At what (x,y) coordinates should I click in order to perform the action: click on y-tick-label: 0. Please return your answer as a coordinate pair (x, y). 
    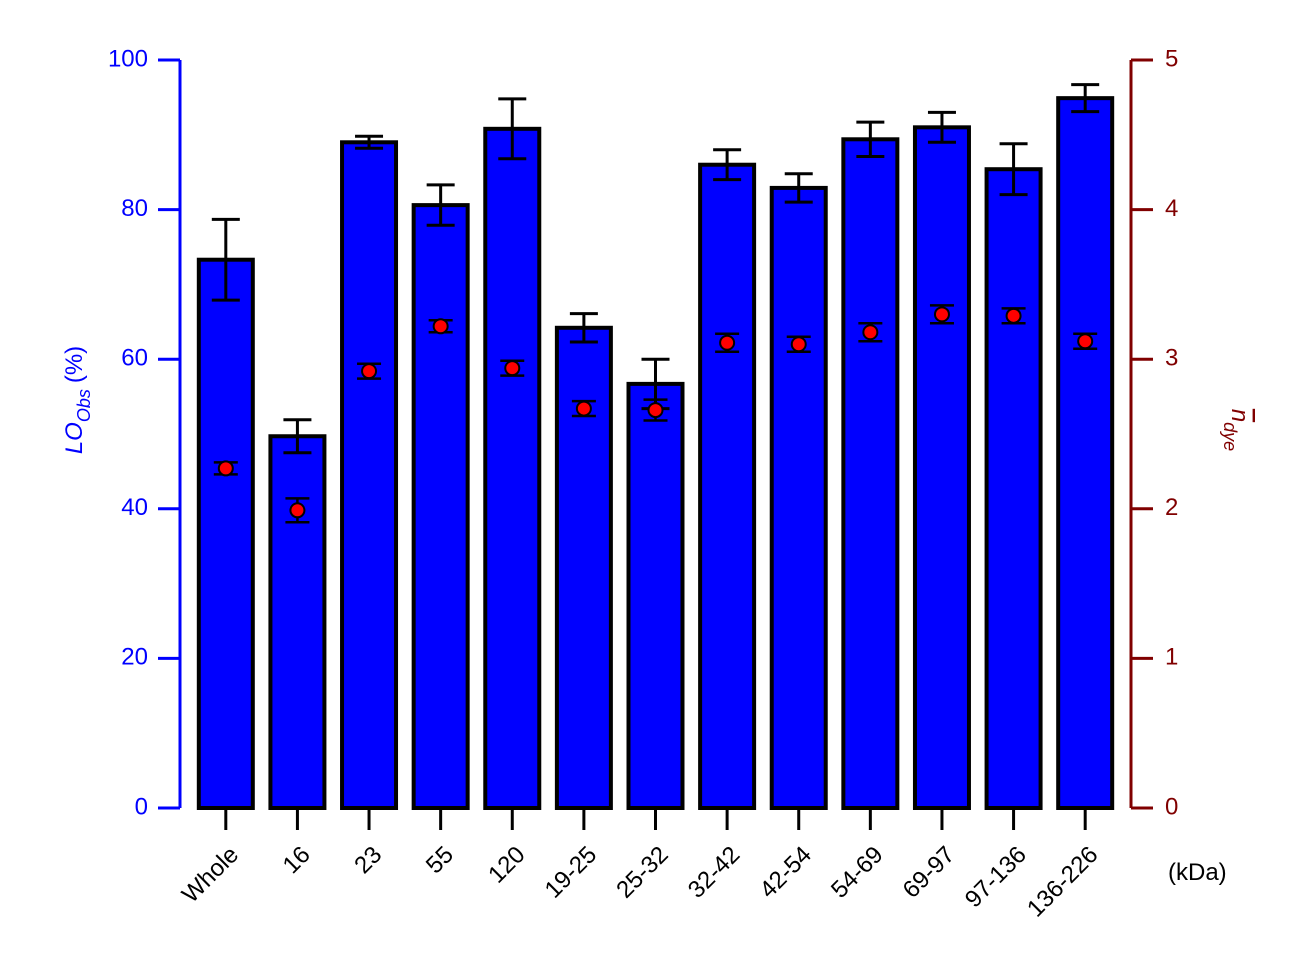
    Looking at the image, I should click on (141, 806).